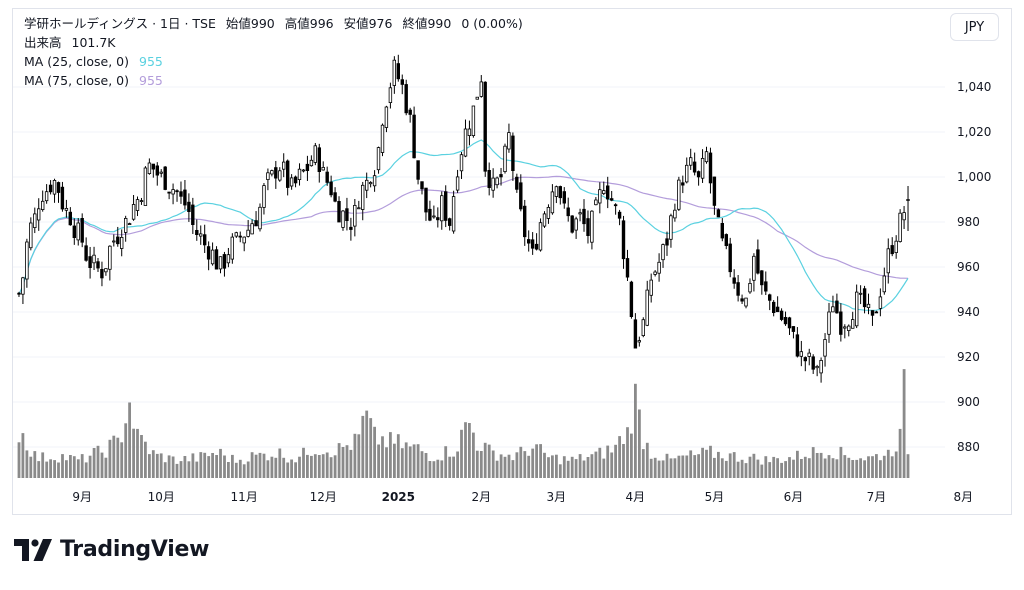 This screenshot has height=590, width=1024. Describe the element at coordinates (974, 27) in the screenshot. I see `currency-button: JPY` at that location.